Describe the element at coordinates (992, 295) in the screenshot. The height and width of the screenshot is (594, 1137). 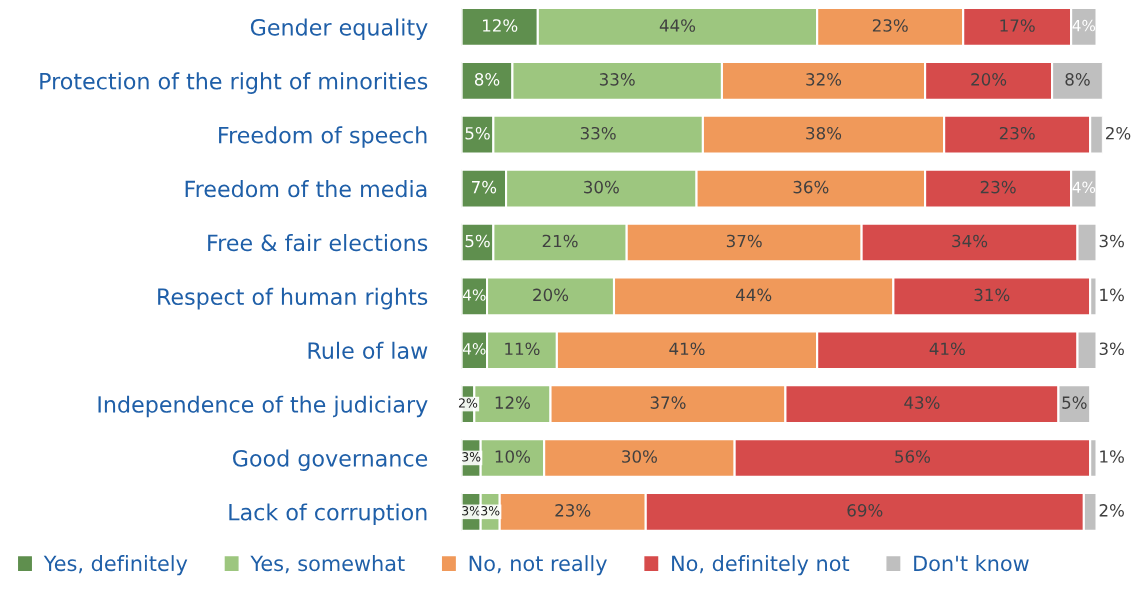
I see `data-label: 31%` at that location.